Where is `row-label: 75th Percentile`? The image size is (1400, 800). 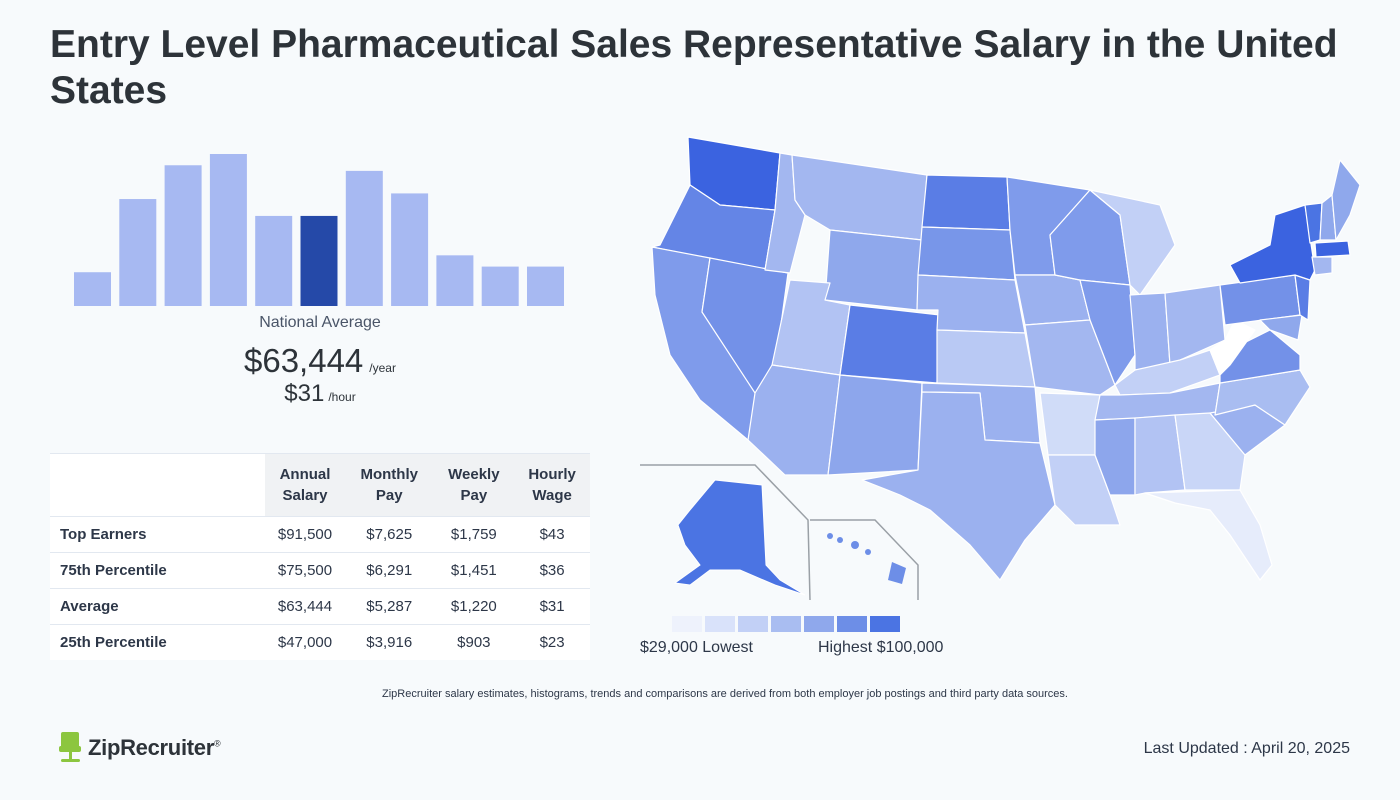
row-label: 75th Percentile is located at coordinates (157, 570).